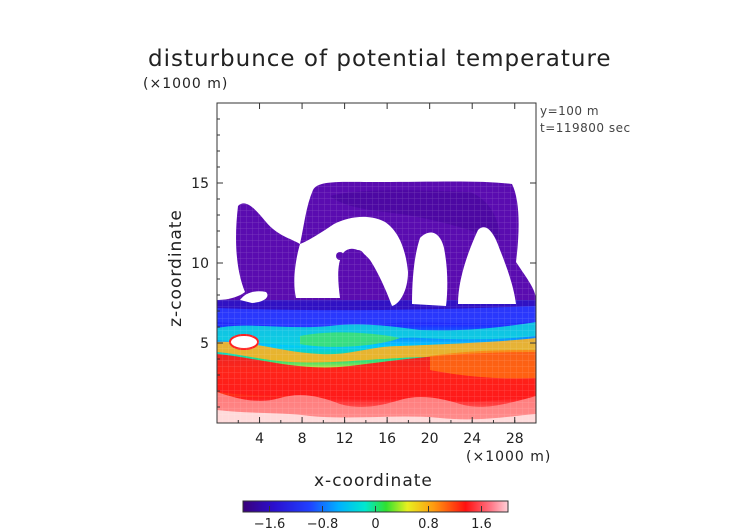  I want to click on x-unit-label: (×1000 m), so click(509, 457).